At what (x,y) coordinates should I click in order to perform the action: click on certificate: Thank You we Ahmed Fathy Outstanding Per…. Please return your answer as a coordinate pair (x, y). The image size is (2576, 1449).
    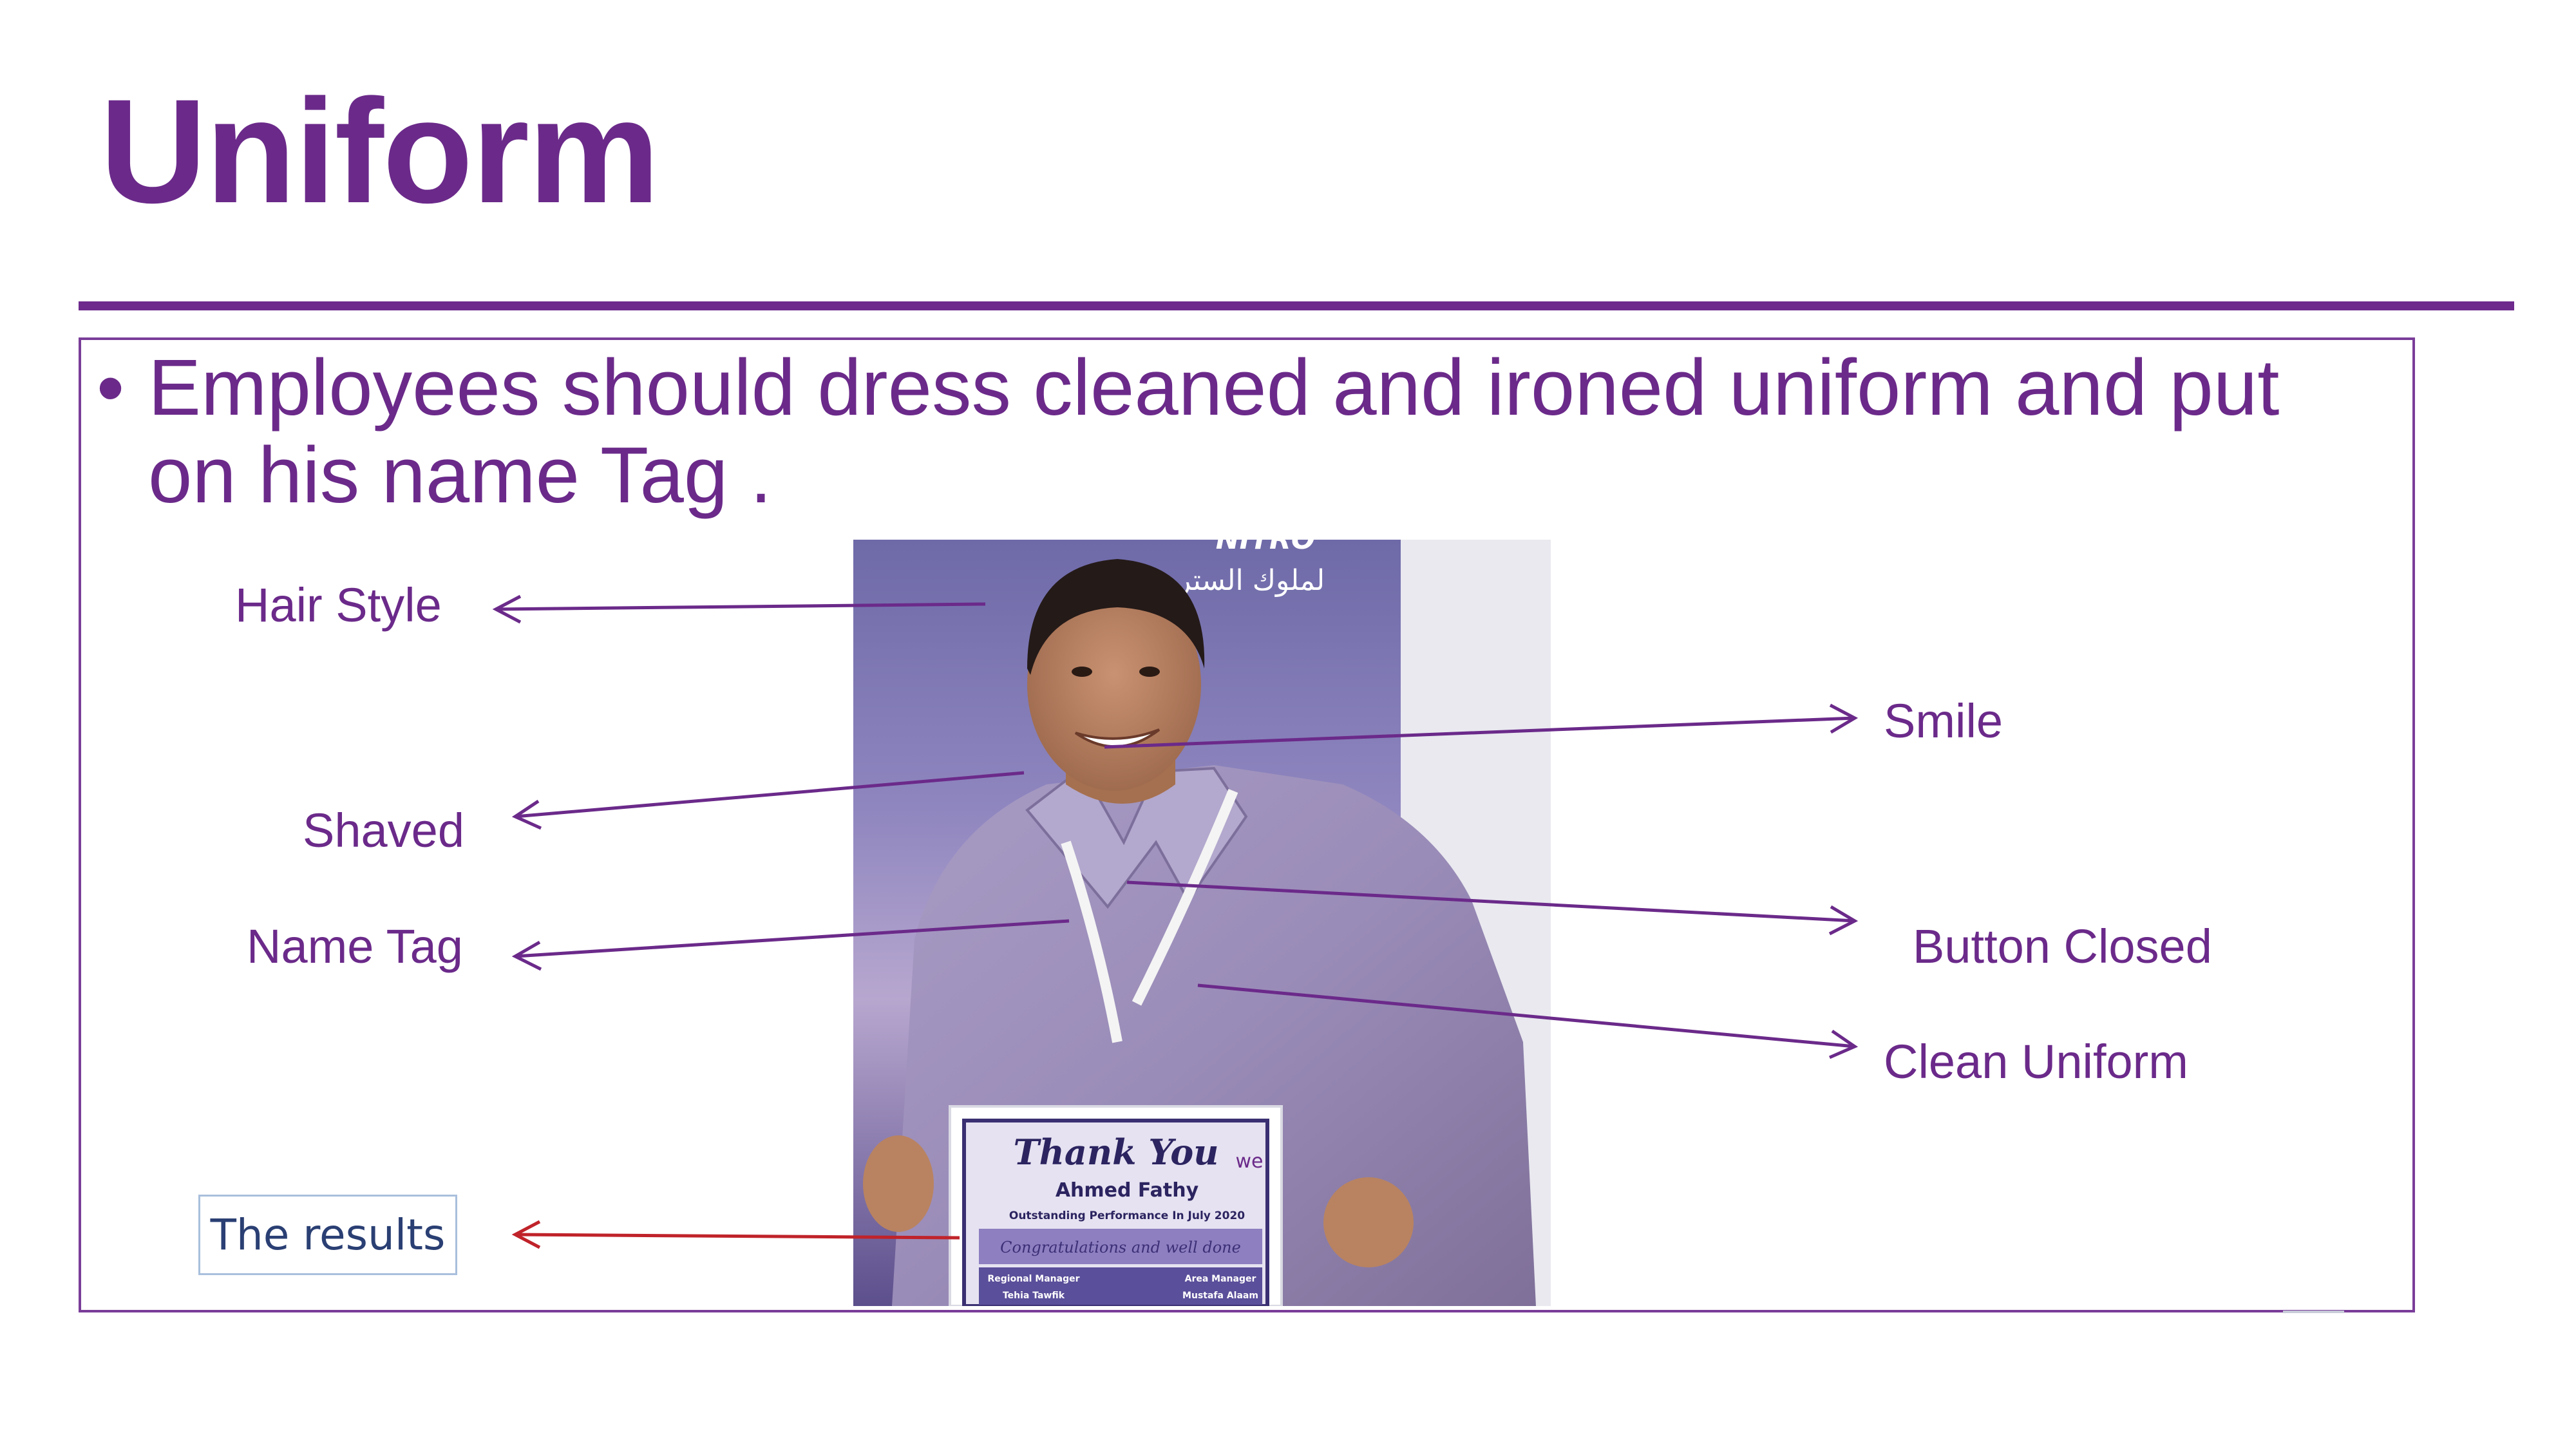
    Looking at the image, I should click on (1116, 1205).